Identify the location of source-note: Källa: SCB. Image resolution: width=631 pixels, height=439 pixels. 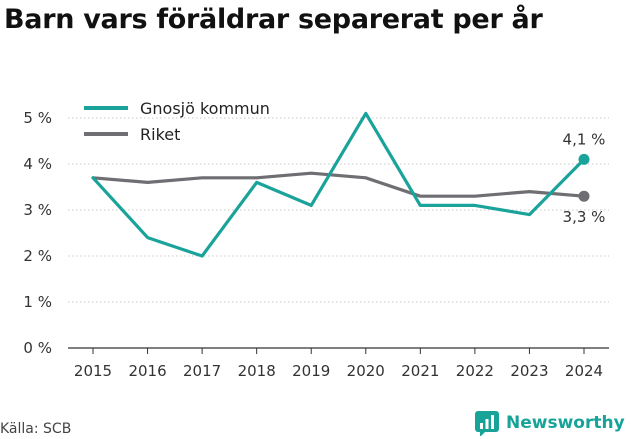
(36, 429).